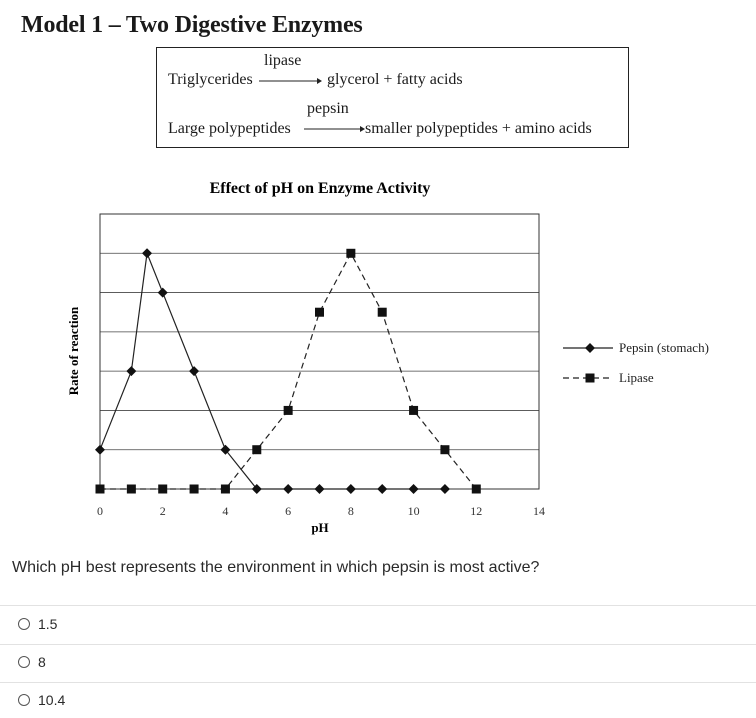 This screenshot has height=718, width=756. I want to click on answer-option-label: 8, so click(42, 662).